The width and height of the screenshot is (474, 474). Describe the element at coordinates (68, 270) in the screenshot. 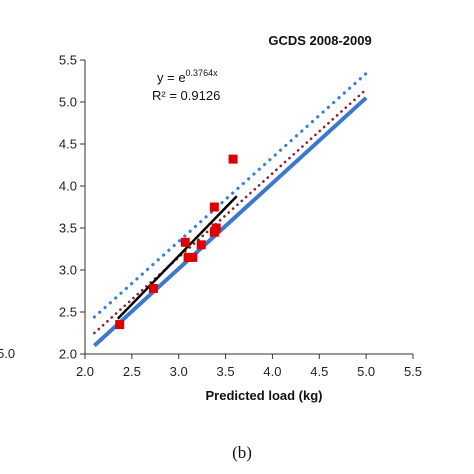

I see `y-tick-label: 3.0` at that location.